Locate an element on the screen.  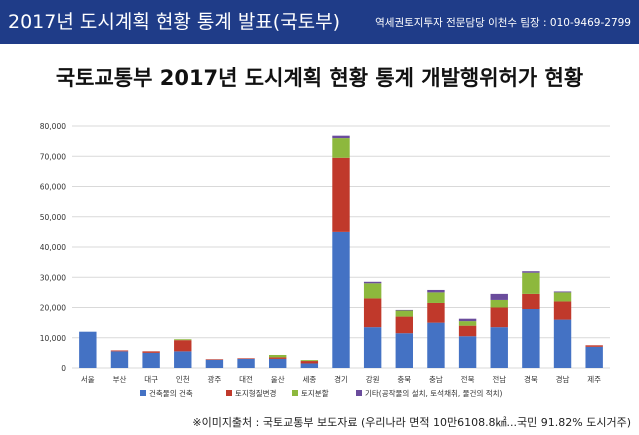
header-title: 2017년 도시계획 현황 통계 발표(국토부) is located at coordinates (174, 22).